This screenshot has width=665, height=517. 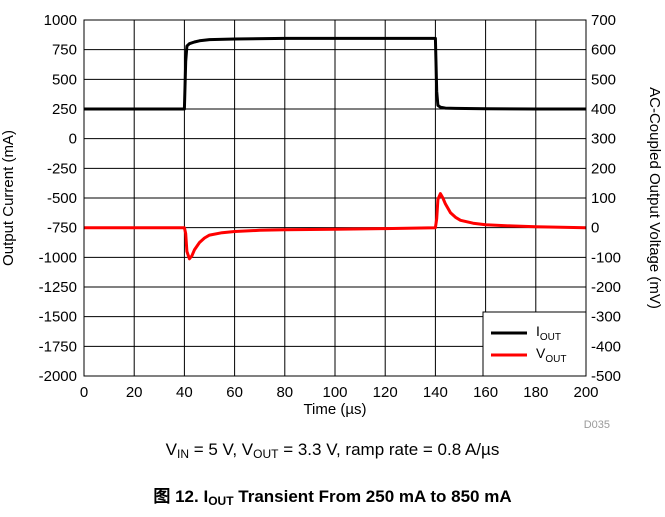 I want to click on y2-tick-label: 700, so click(x=603, y=20).